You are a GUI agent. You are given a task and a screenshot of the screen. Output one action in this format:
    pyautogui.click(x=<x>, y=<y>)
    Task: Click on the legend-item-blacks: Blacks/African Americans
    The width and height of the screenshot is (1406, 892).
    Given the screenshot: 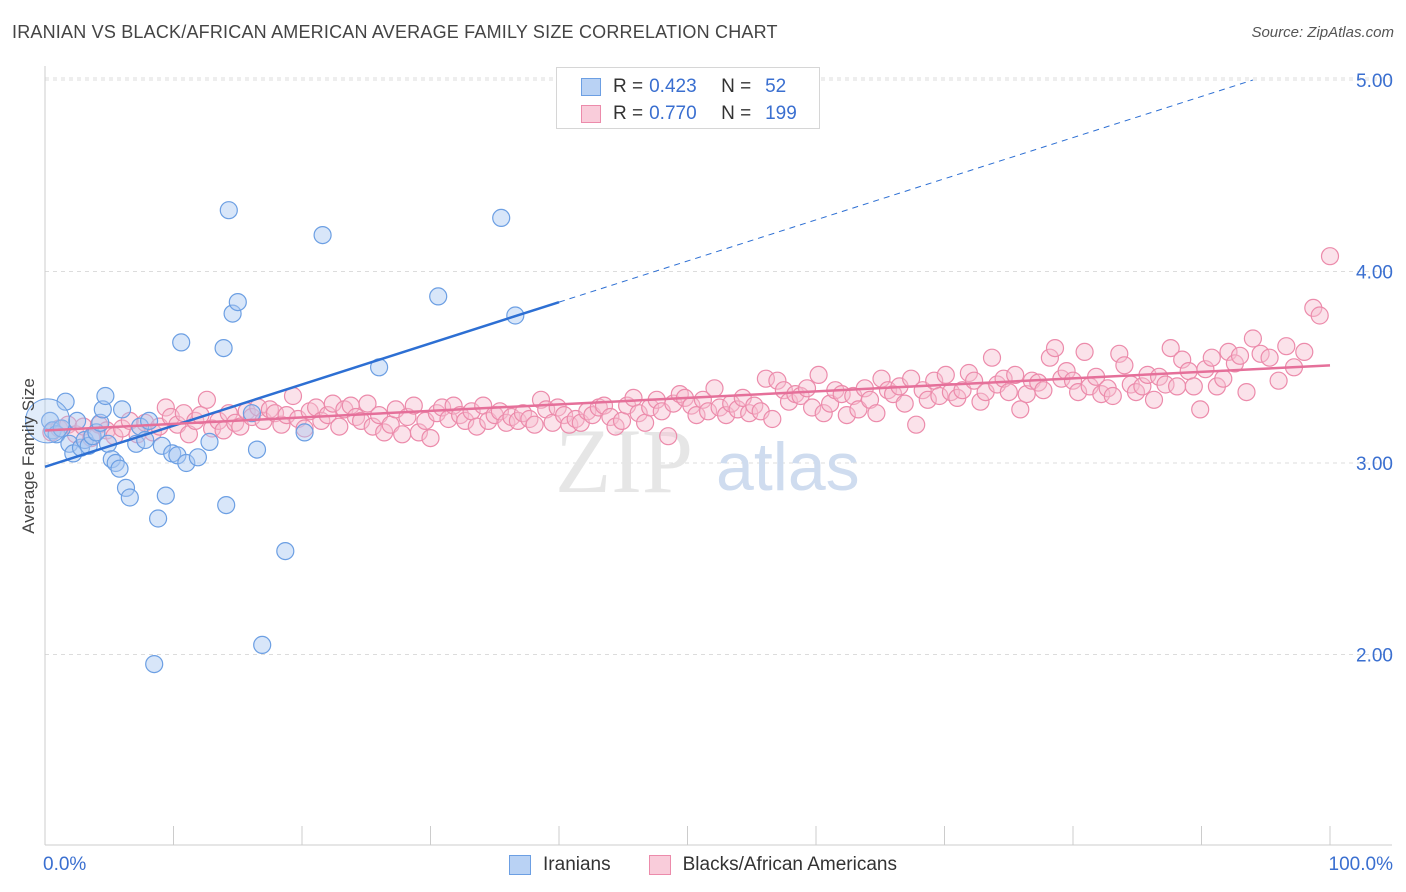 What is the action you would take?
    pyautogui.click(x=772, y=865)
    